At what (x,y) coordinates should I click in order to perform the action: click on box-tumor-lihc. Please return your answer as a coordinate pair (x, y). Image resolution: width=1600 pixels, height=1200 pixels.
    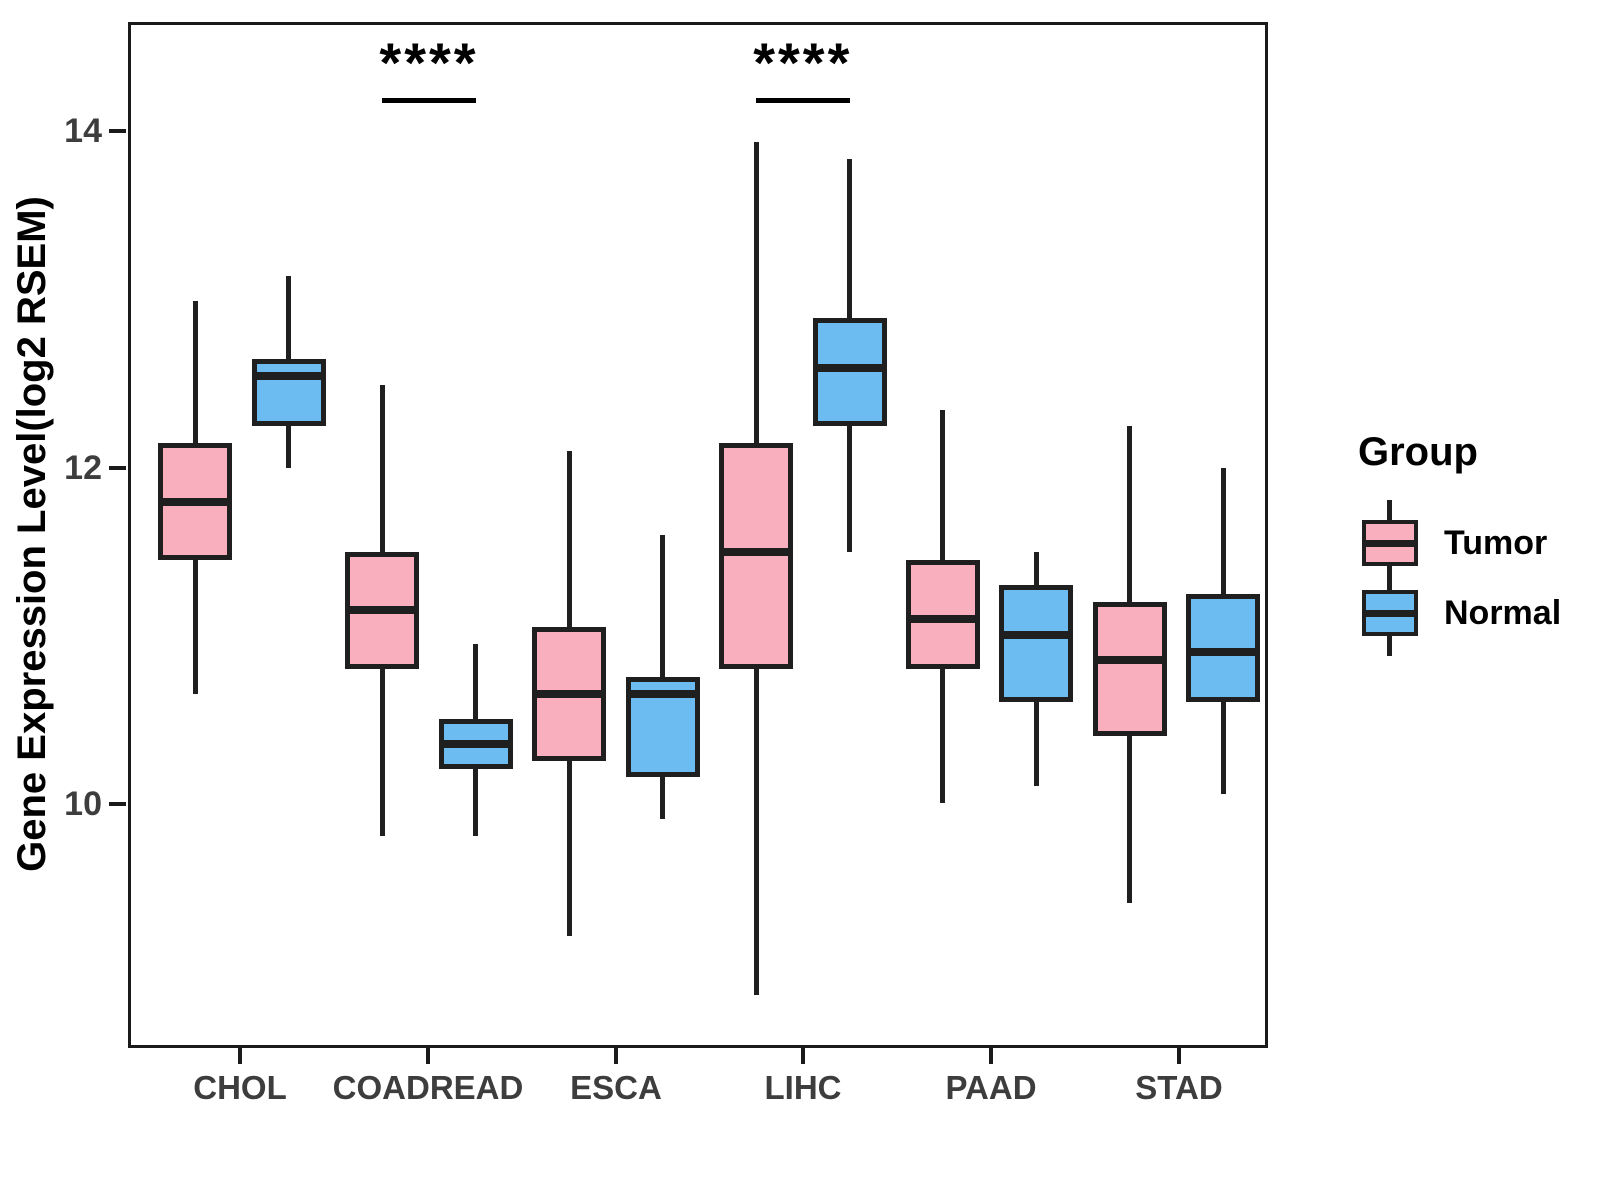
    Looking at the image, I should click on (756, 556).